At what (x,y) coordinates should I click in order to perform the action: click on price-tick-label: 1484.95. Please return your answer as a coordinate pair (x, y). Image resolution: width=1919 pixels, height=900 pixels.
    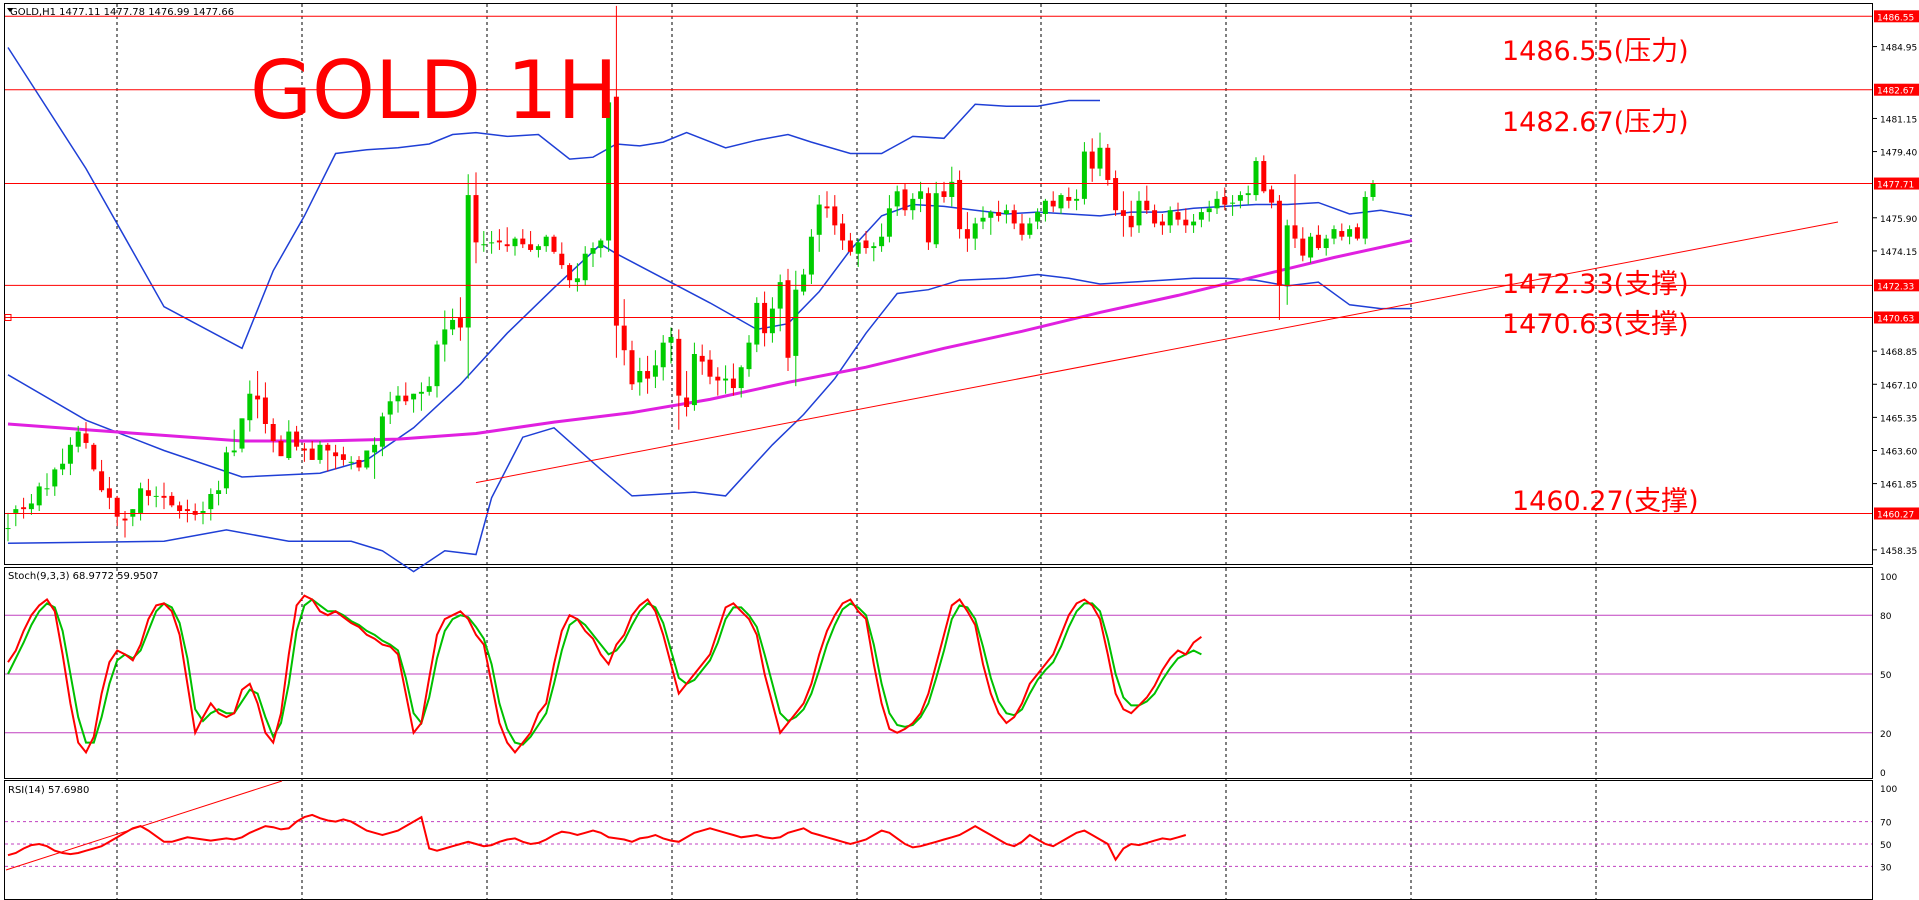
    Looking at the image, I should click on (1898, 49).